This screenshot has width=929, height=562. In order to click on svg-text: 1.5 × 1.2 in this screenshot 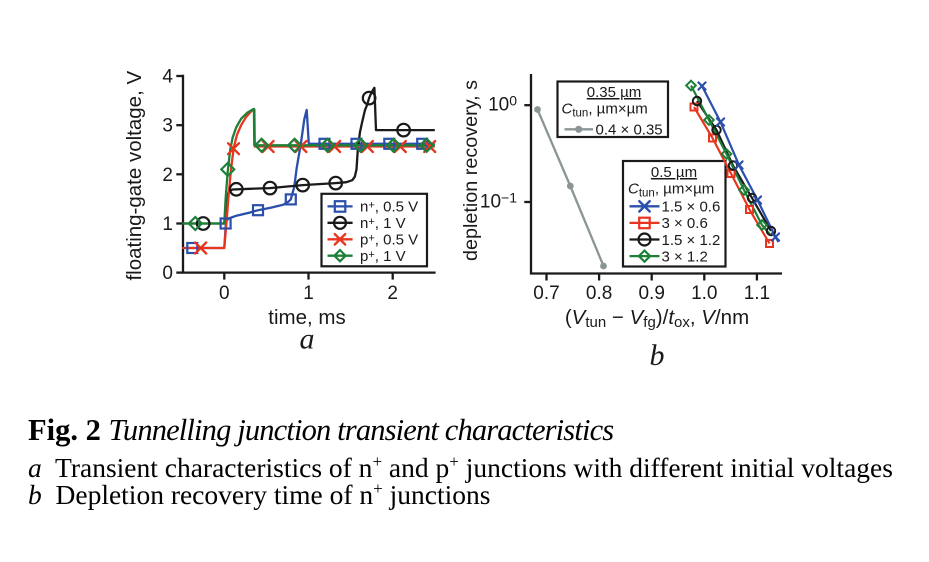, I will do `click(691, 240)`.